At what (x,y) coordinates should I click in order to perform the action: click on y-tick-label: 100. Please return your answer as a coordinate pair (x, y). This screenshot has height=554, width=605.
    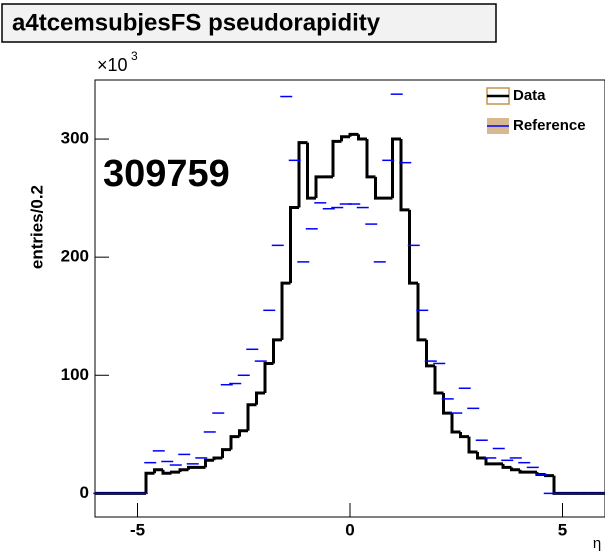
    Looking at the image, I should click on (75, 374).